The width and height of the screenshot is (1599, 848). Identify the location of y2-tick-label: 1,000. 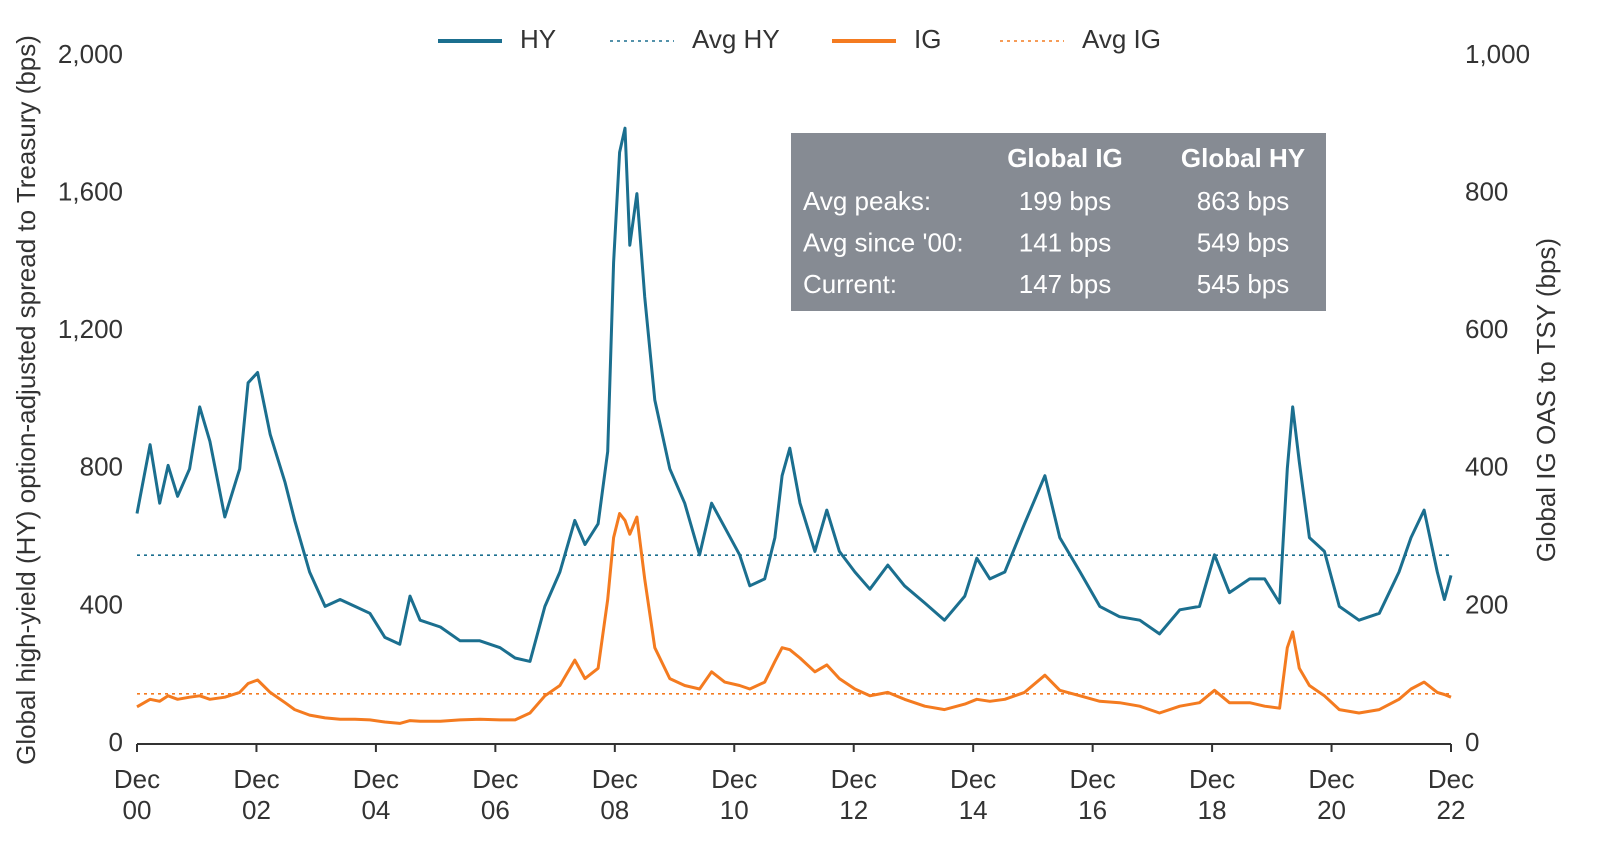
(1497, 54).